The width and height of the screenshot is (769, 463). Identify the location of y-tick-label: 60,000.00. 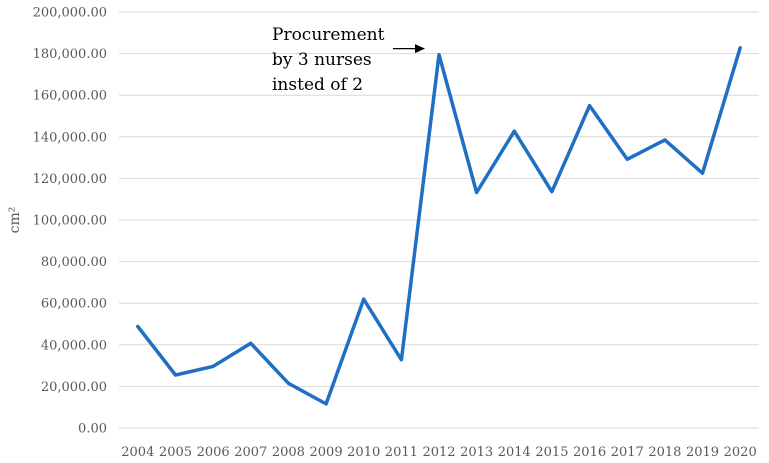
(74, 304).